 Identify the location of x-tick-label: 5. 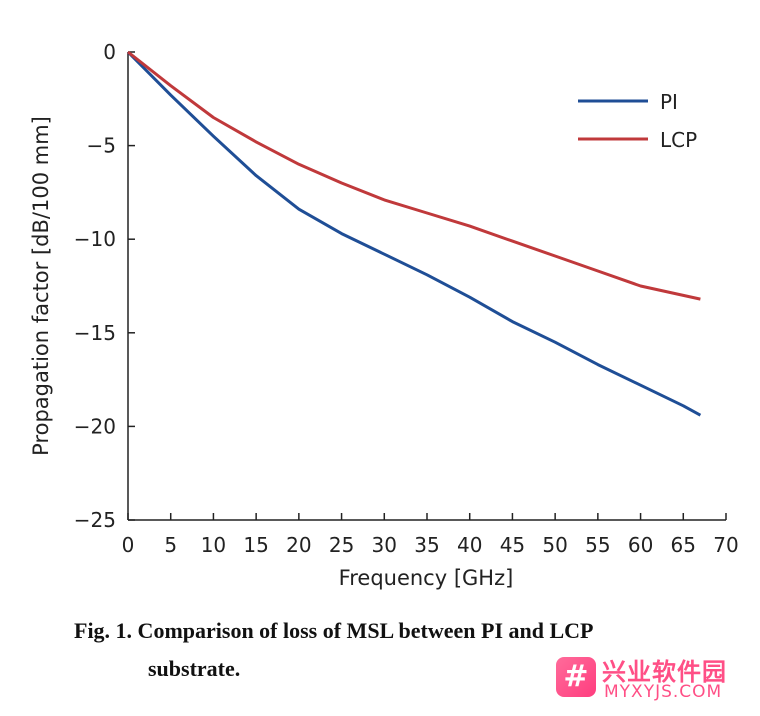
(170, 545).